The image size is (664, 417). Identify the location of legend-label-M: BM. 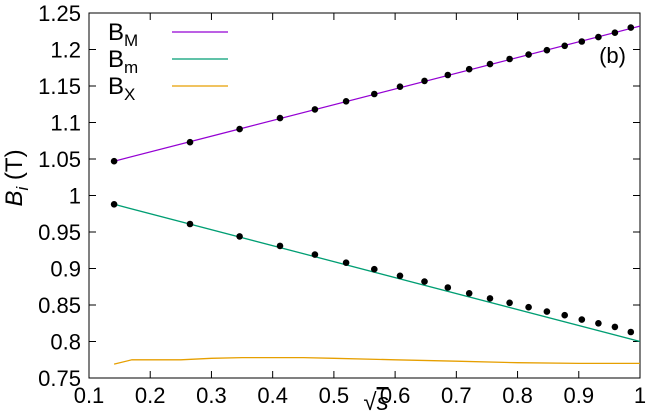
(123, 34).